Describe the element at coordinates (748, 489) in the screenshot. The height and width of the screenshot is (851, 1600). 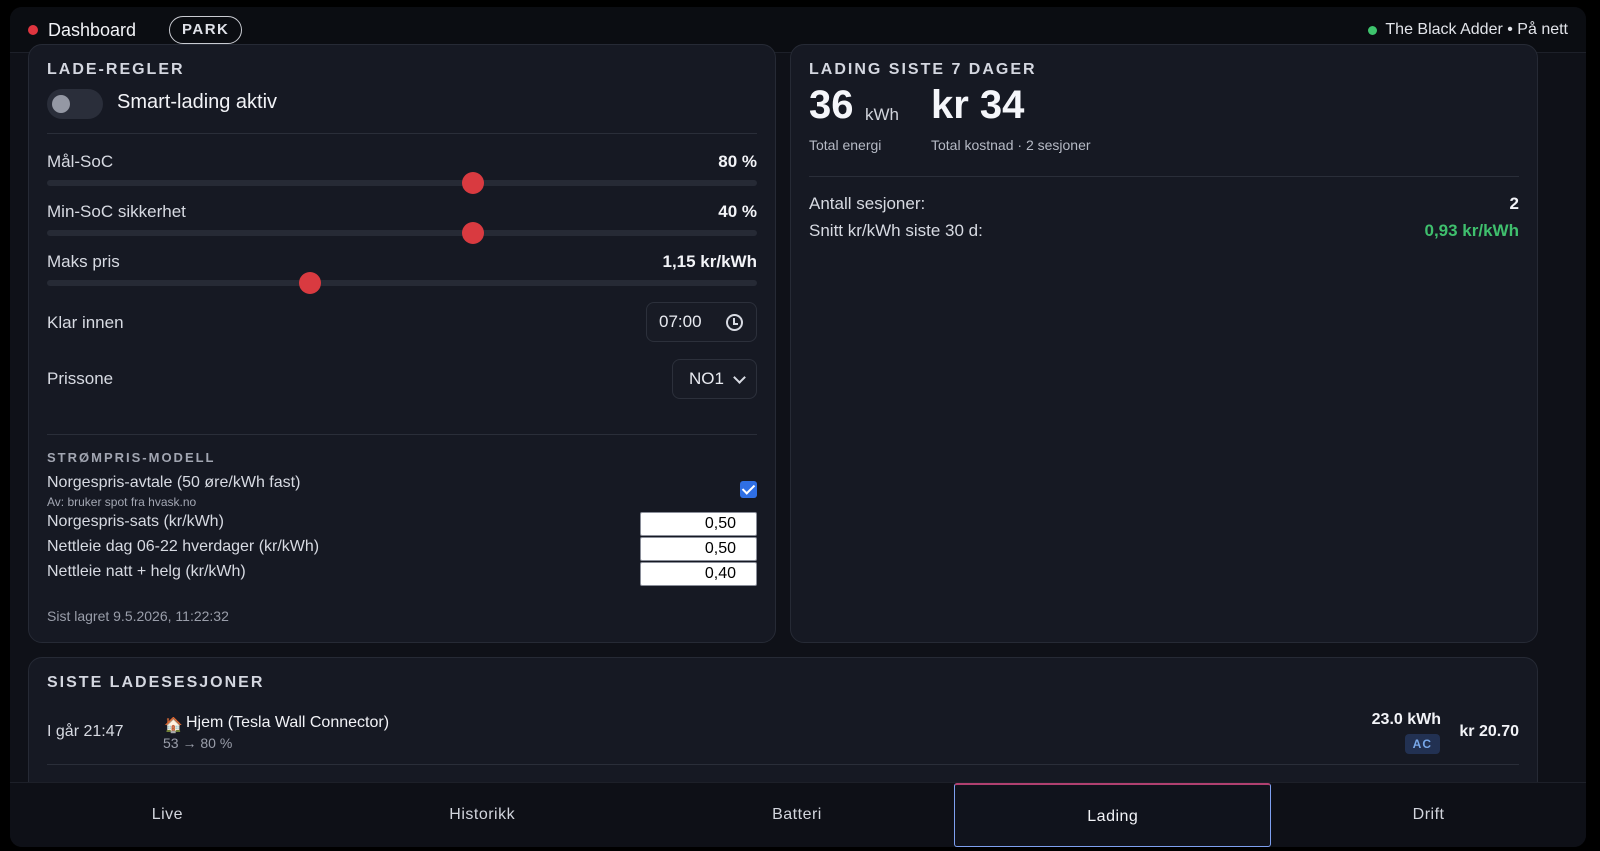
I see `norgespris-checkbox` at that location.